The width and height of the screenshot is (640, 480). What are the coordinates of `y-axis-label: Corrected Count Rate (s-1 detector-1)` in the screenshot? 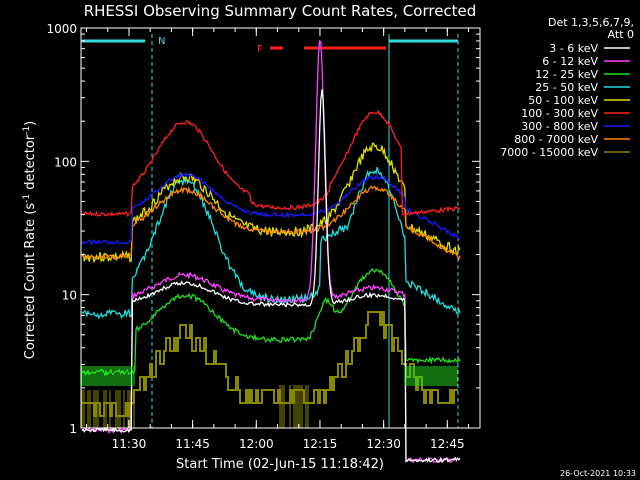 It's located at (30, 240).